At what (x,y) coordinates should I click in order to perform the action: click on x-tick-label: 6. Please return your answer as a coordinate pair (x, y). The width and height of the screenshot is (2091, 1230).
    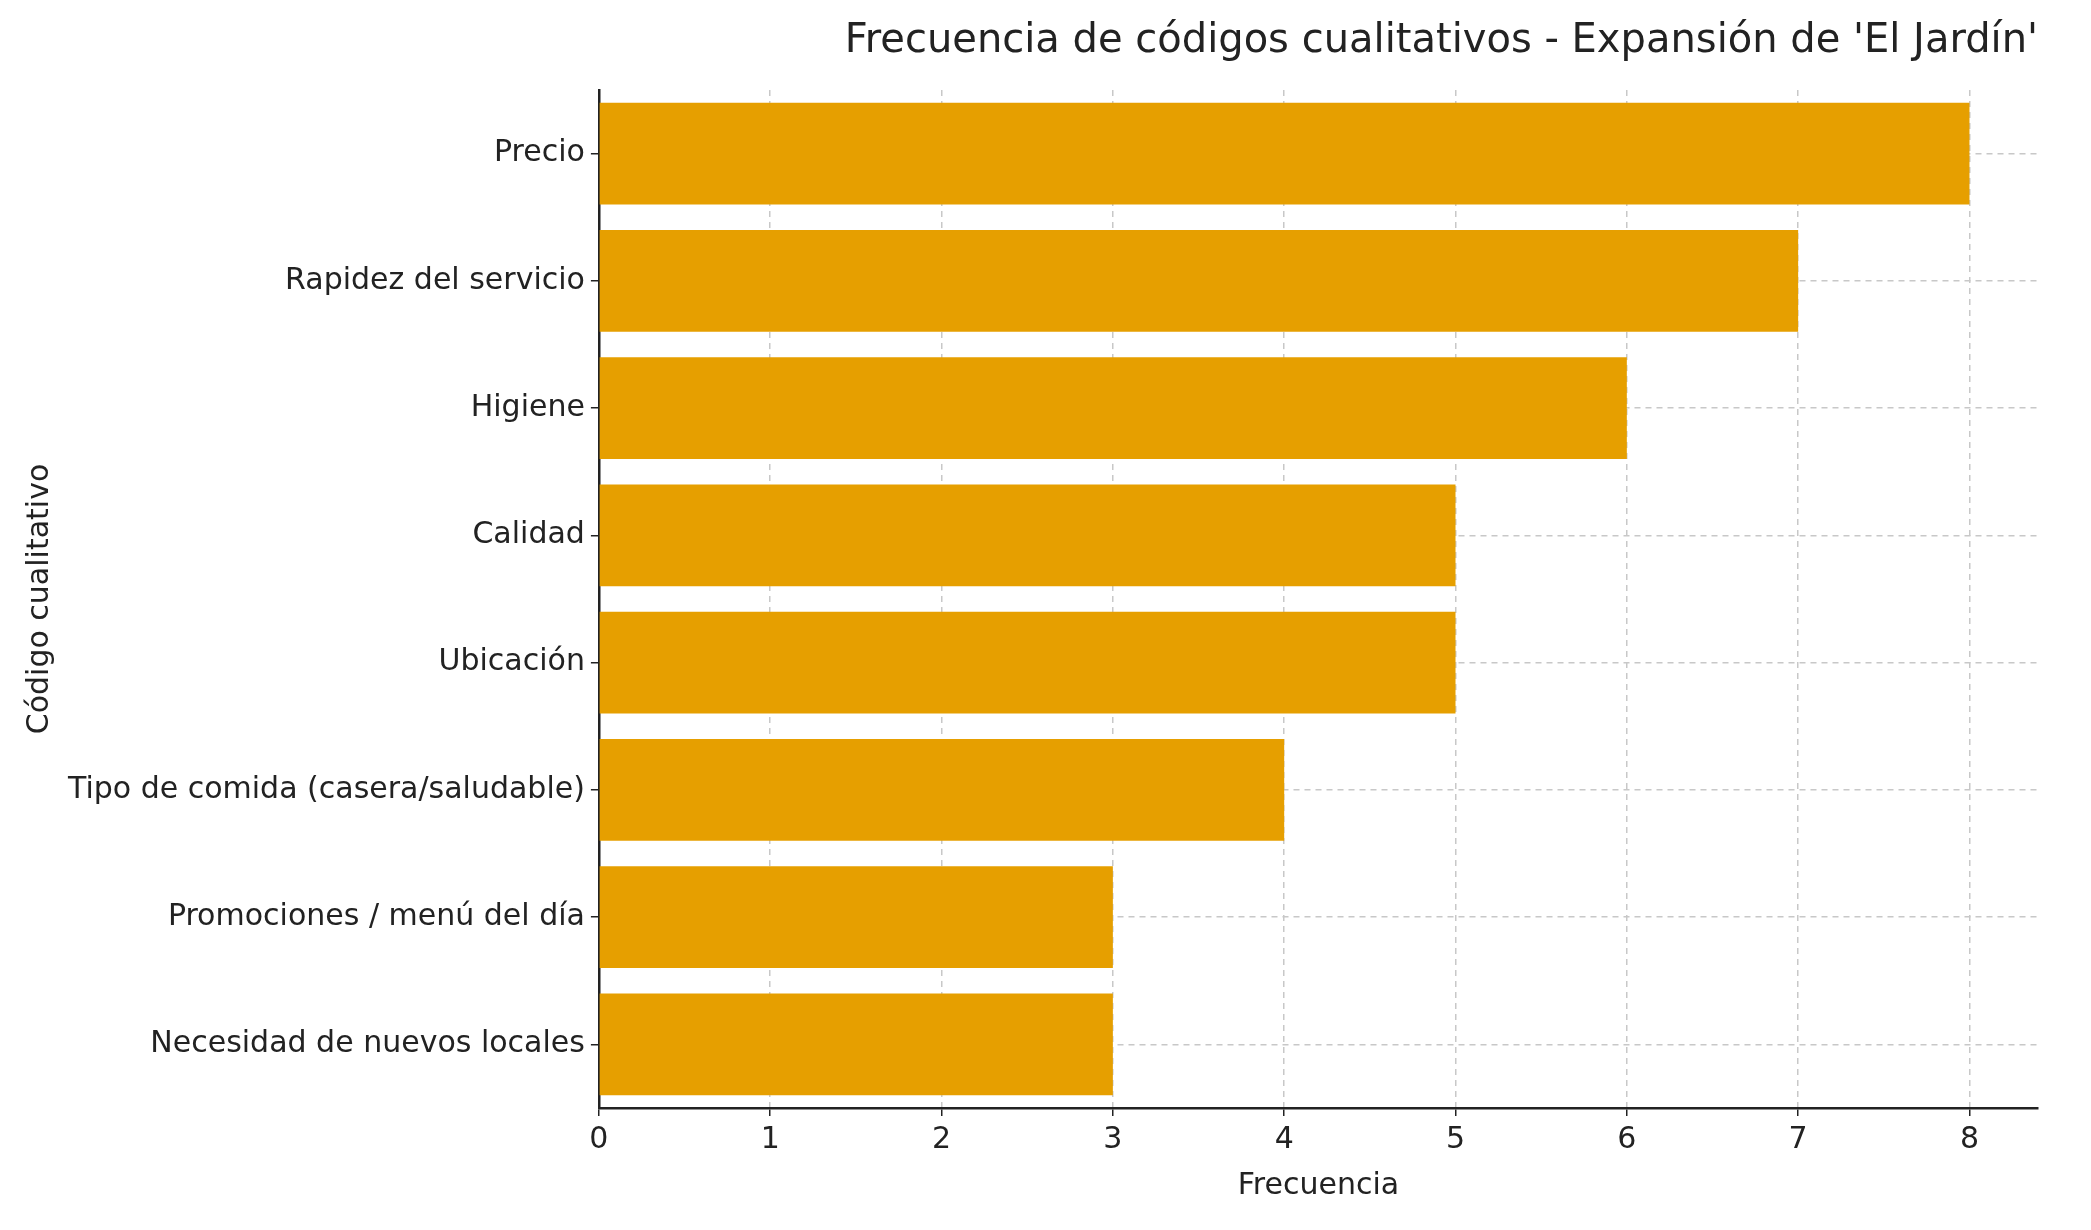
    Looking at the image, I should click on (1627, 1137).